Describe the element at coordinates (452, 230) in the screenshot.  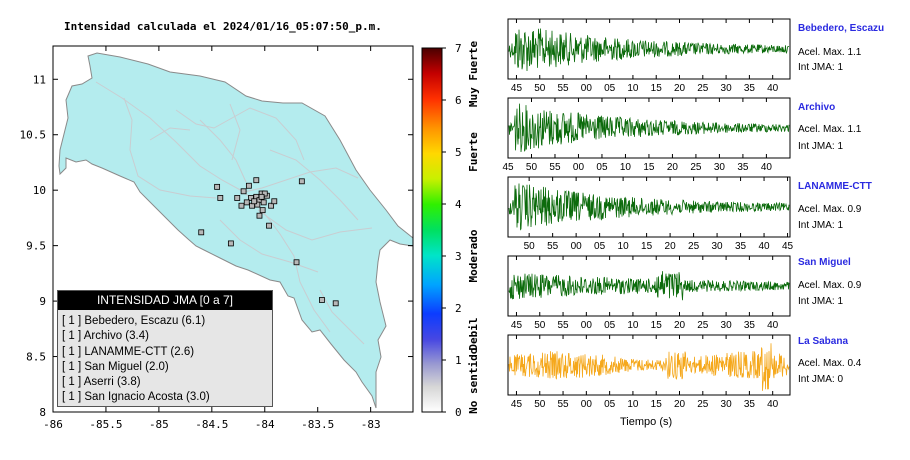
I see `colorbar-ticks: 0 1 2 3 4 5 6 7` at that location.